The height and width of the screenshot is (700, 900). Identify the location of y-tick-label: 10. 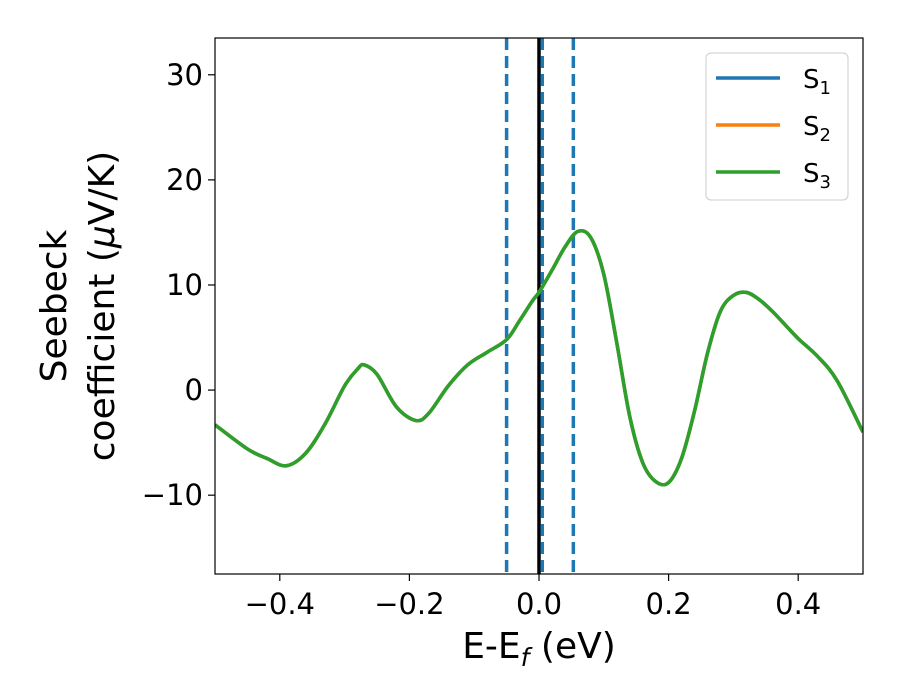
(184, 285).